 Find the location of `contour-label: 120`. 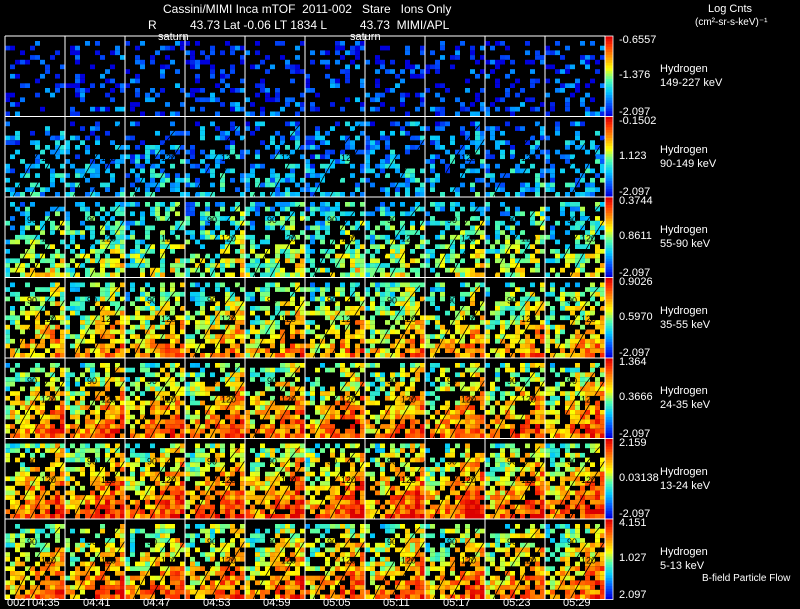

contour-label: 120 is located at coordinates (588, 319).